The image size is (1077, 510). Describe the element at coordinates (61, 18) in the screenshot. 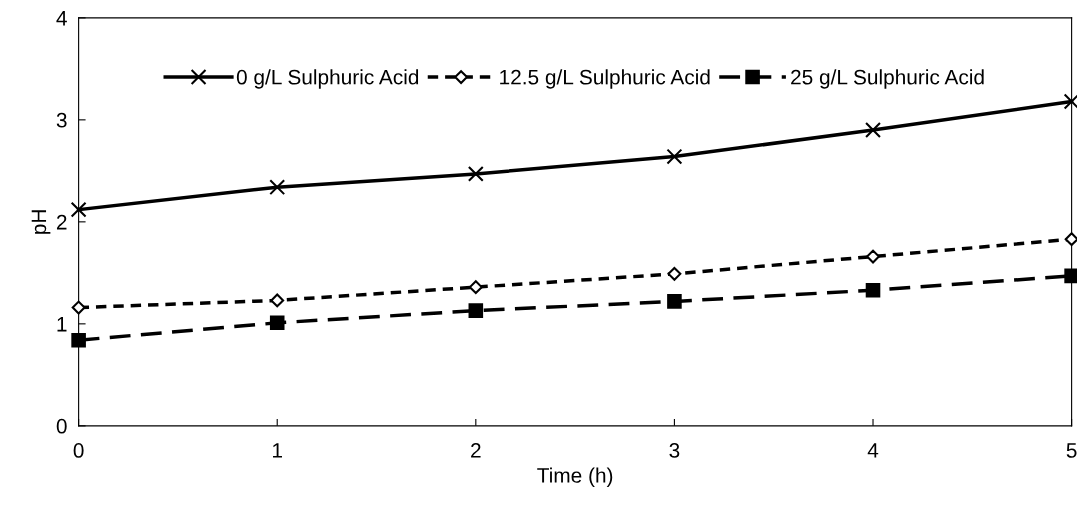

I see `y-tick-label: 4` at that location.